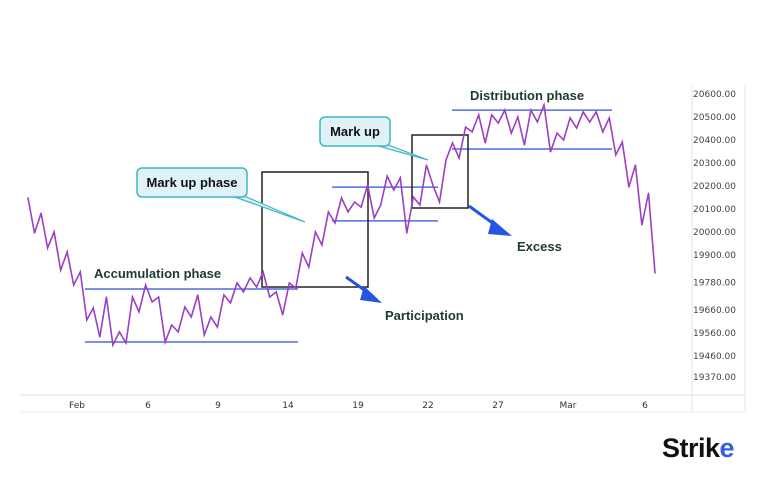 This screenshot has width=768, height=480. What do you see at coordinates (424, 315) in the screenshot?
I see `participation-label: Participation` at bounding box center [424, 315].